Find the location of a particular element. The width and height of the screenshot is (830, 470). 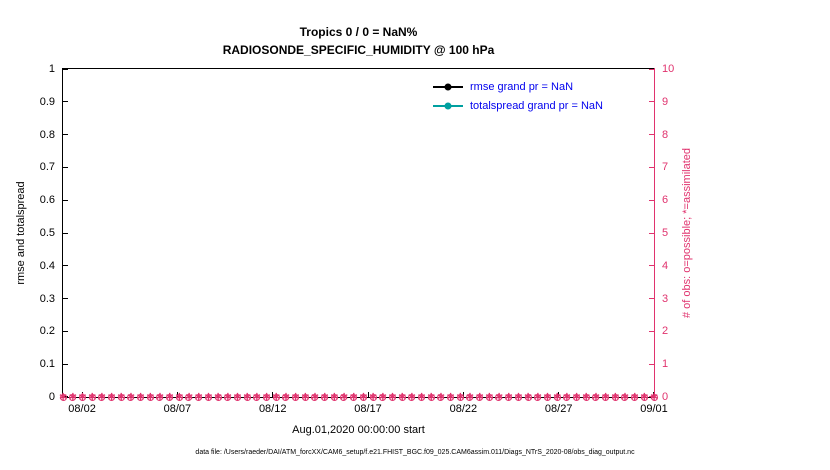

y-axis-right-tick is located at coordinates (651, 200).